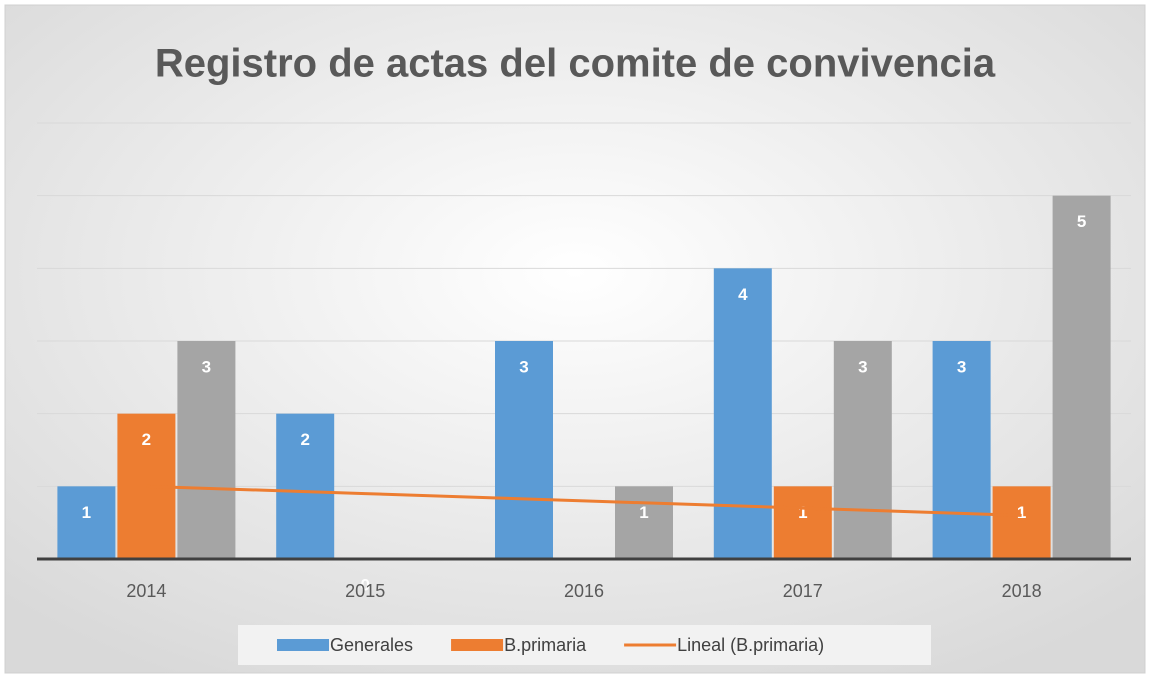 This screenshot has height=679, width=1151. What do you see at coordinates (1022, 591) in the screenshot?
I see `x-tick-label: 2018` at bounding box center [1022, 591].